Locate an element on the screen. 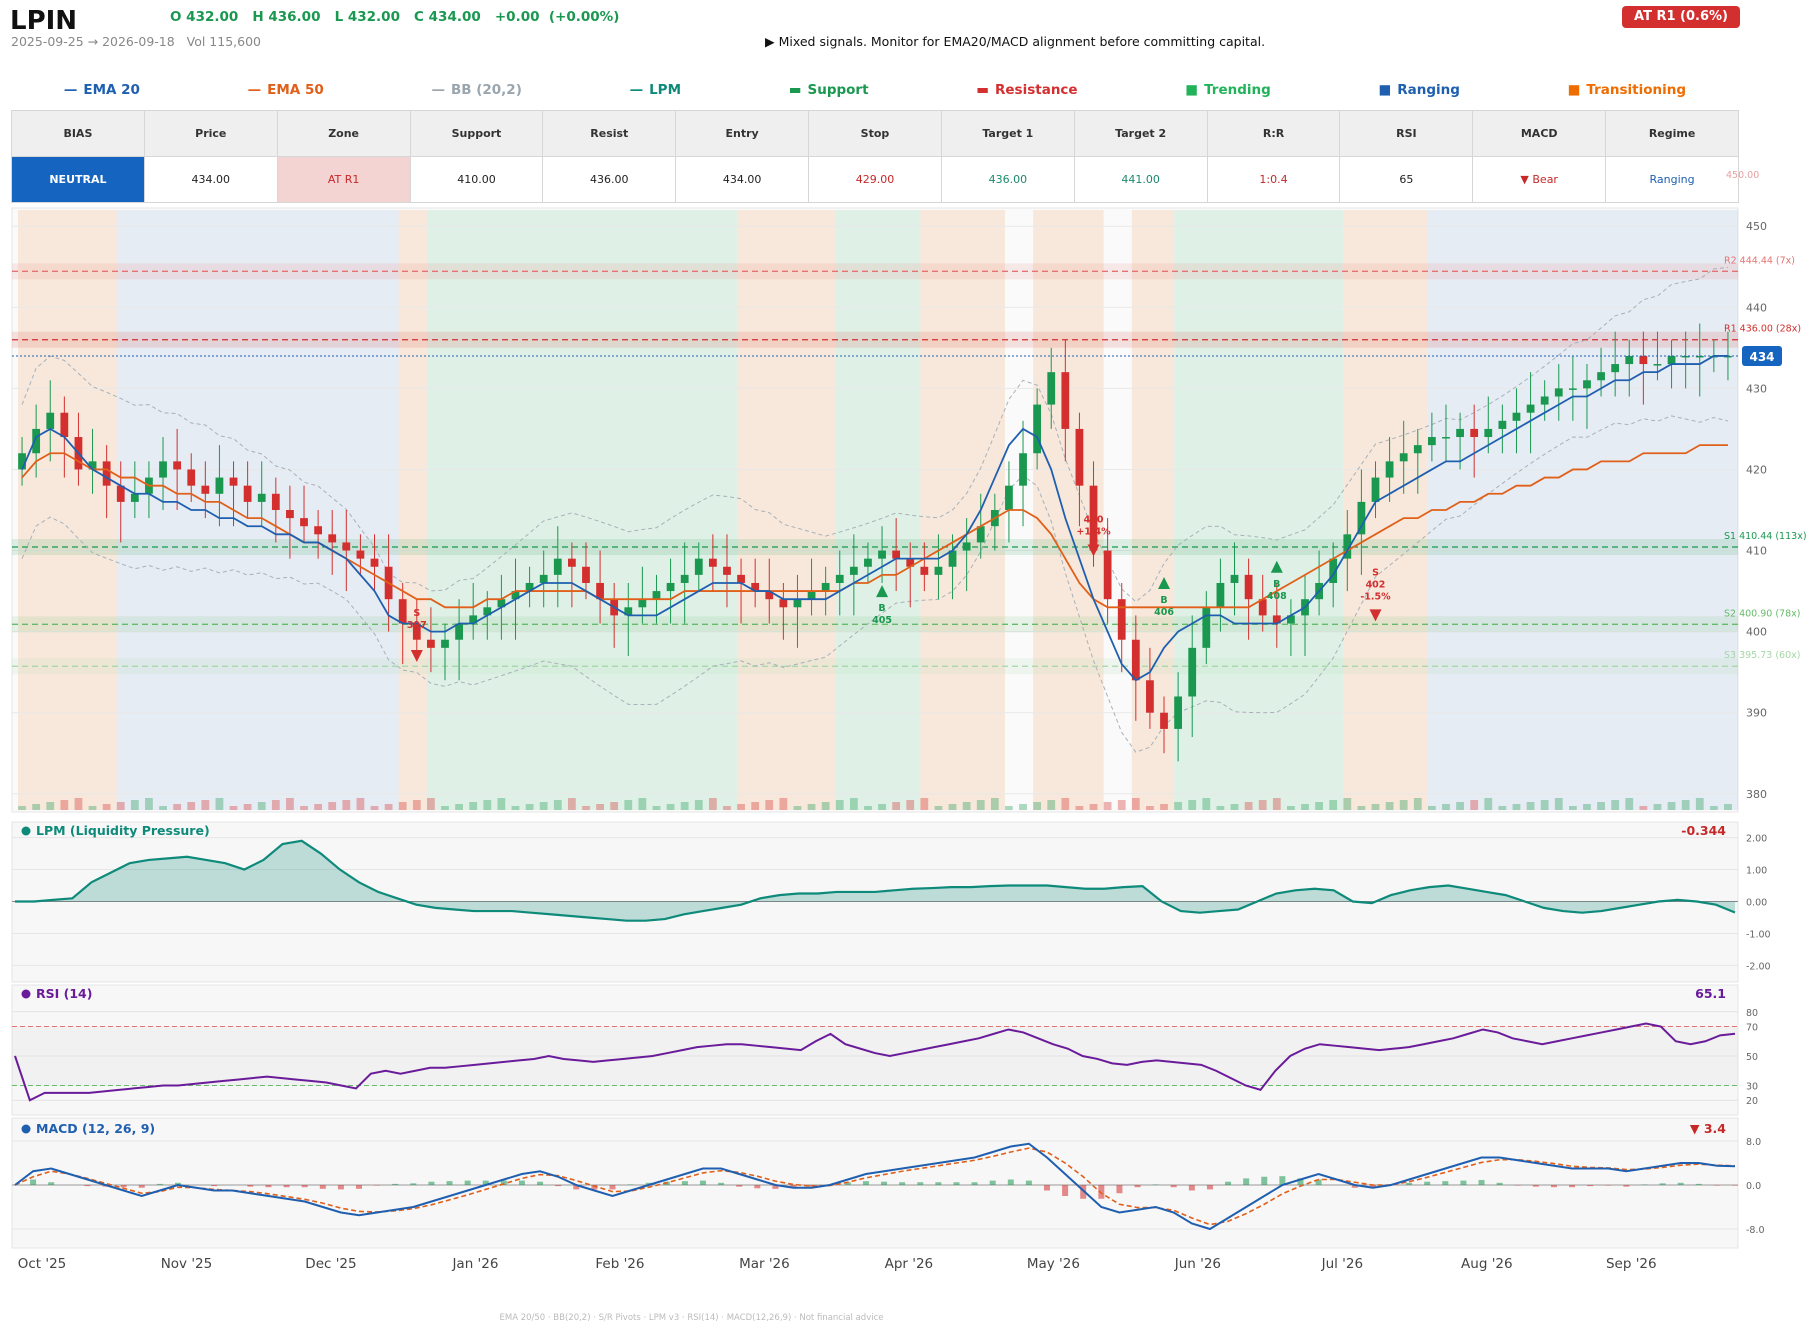 The width and height of the screenshot is (1815, 1330). x-axis-label: Feb '26 is located at coordinates (619, 1264).